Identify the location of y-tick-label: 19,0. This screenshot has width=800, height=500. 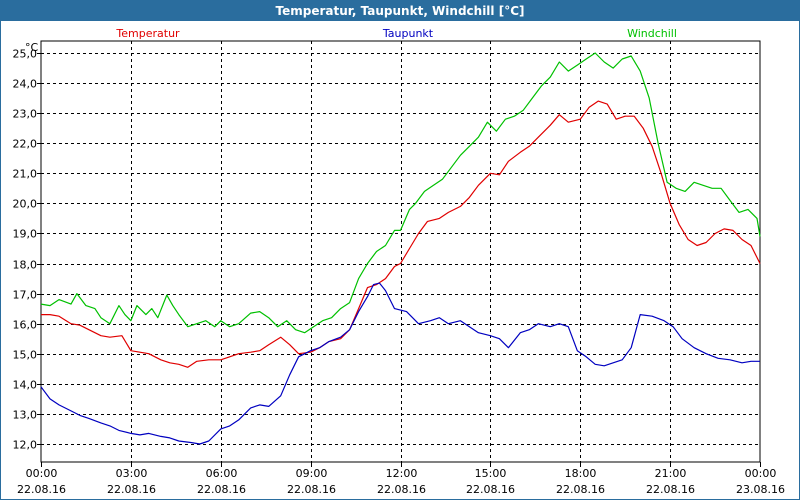
(25, 234).